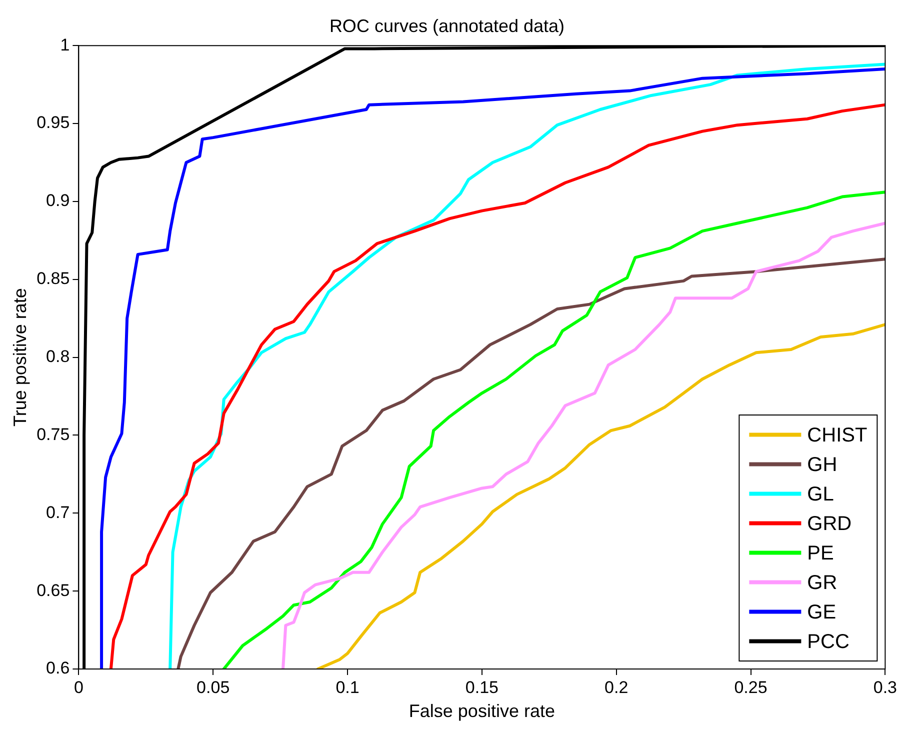 This screenshot has height=733, width=908. What do you see at coordinates (822, 583) in the screenshot?
I see `legend-label: GR` at bounding box center [822, 583].